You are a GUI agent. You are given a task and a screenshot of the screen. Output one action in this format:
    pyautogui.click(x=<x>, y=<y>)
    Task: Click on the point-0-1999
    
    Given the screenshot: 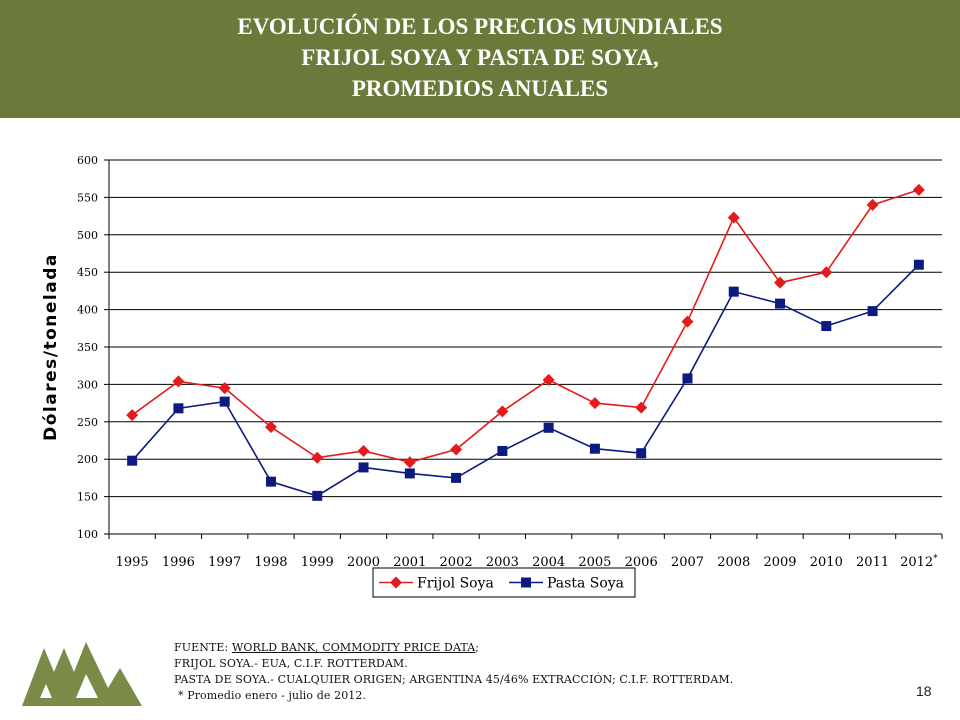 What is the action you would take?
    pyautogui.click(x=317, y=457)
    